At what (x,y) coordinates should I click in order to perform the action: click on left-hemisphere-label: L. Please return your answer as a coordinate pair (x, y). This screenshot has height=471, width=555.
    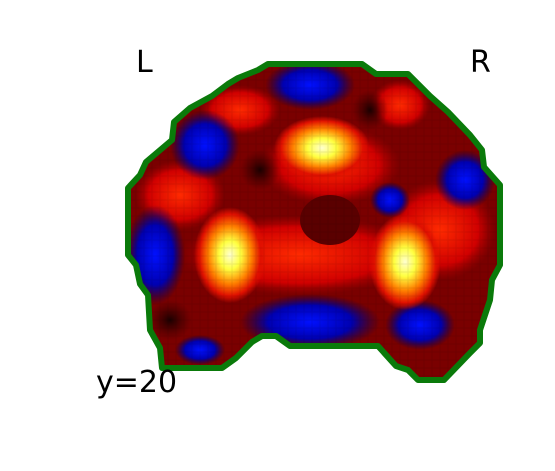
    Looking at the image, I should click on (144, 62).